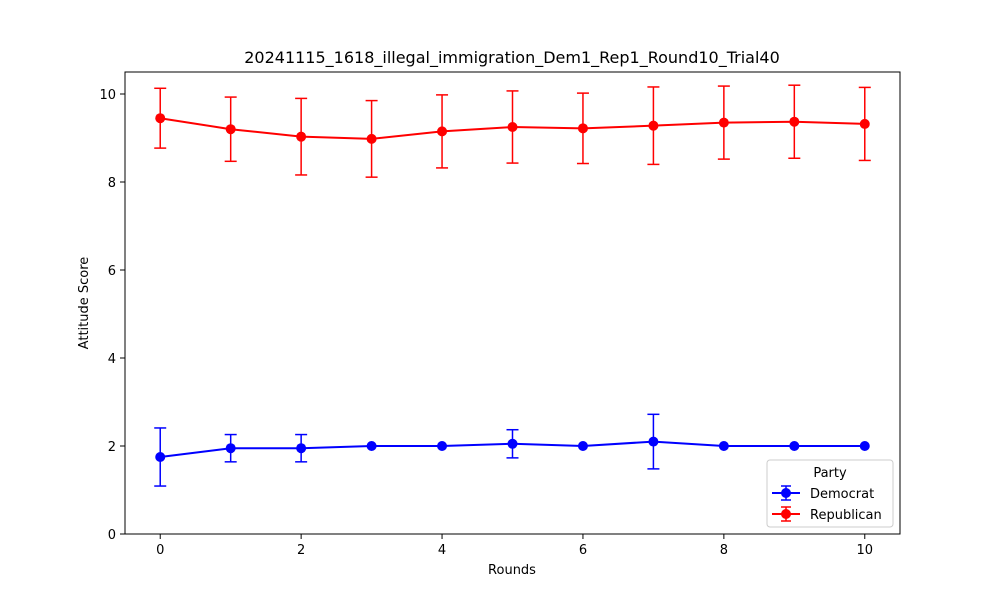  What do you see at coordinates (864, 550) in the screenshot?
I see `x-tick-label: 10` at bounding box center [864, 550].